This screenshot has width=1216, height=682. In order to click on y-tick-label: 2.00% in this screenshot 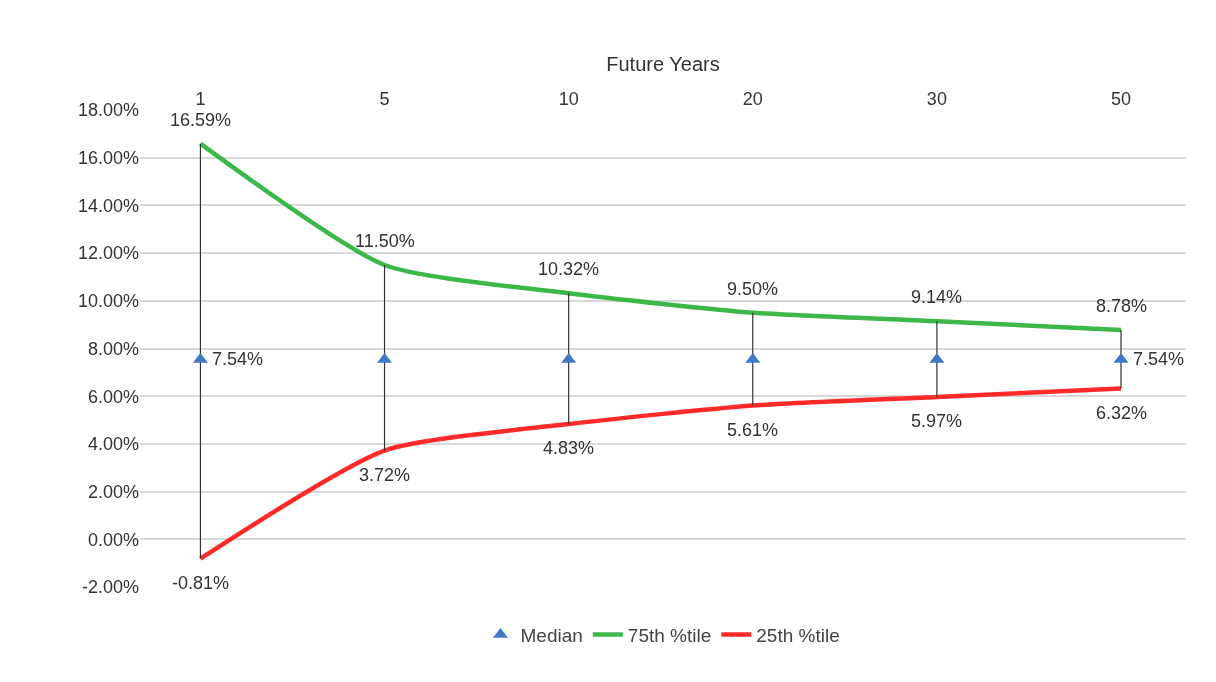, I will do `click(113, 491)`.